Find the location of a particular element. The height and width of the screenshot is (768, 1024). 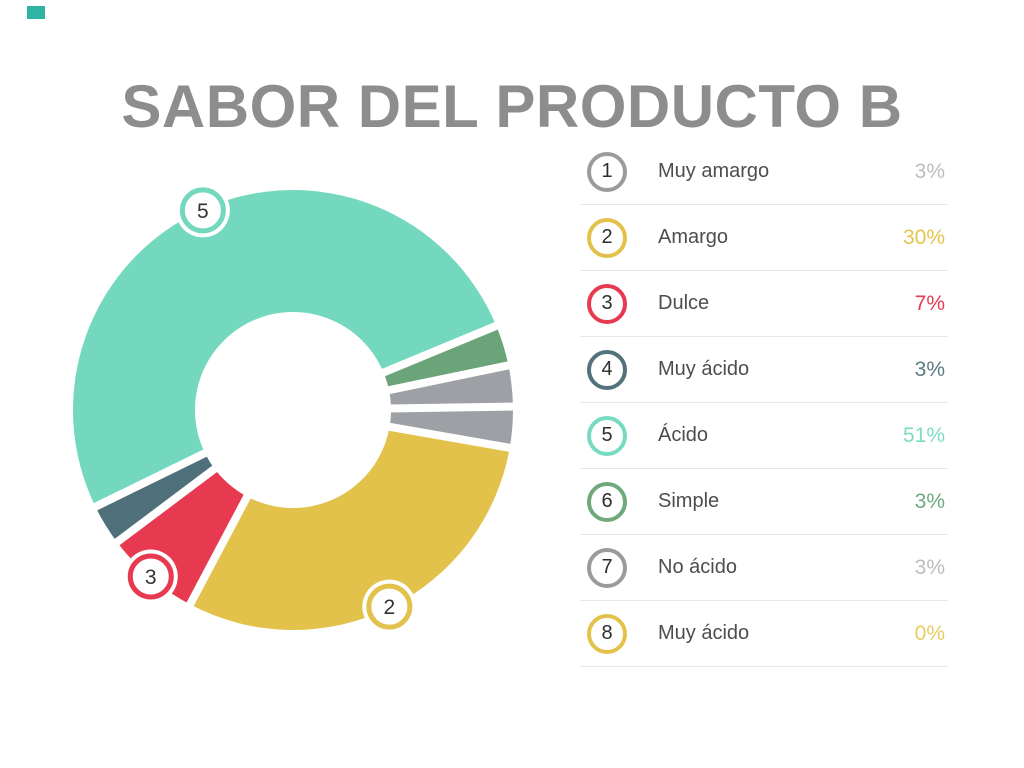

legend-number-circle: 6 is located at coordinates (607, 501).